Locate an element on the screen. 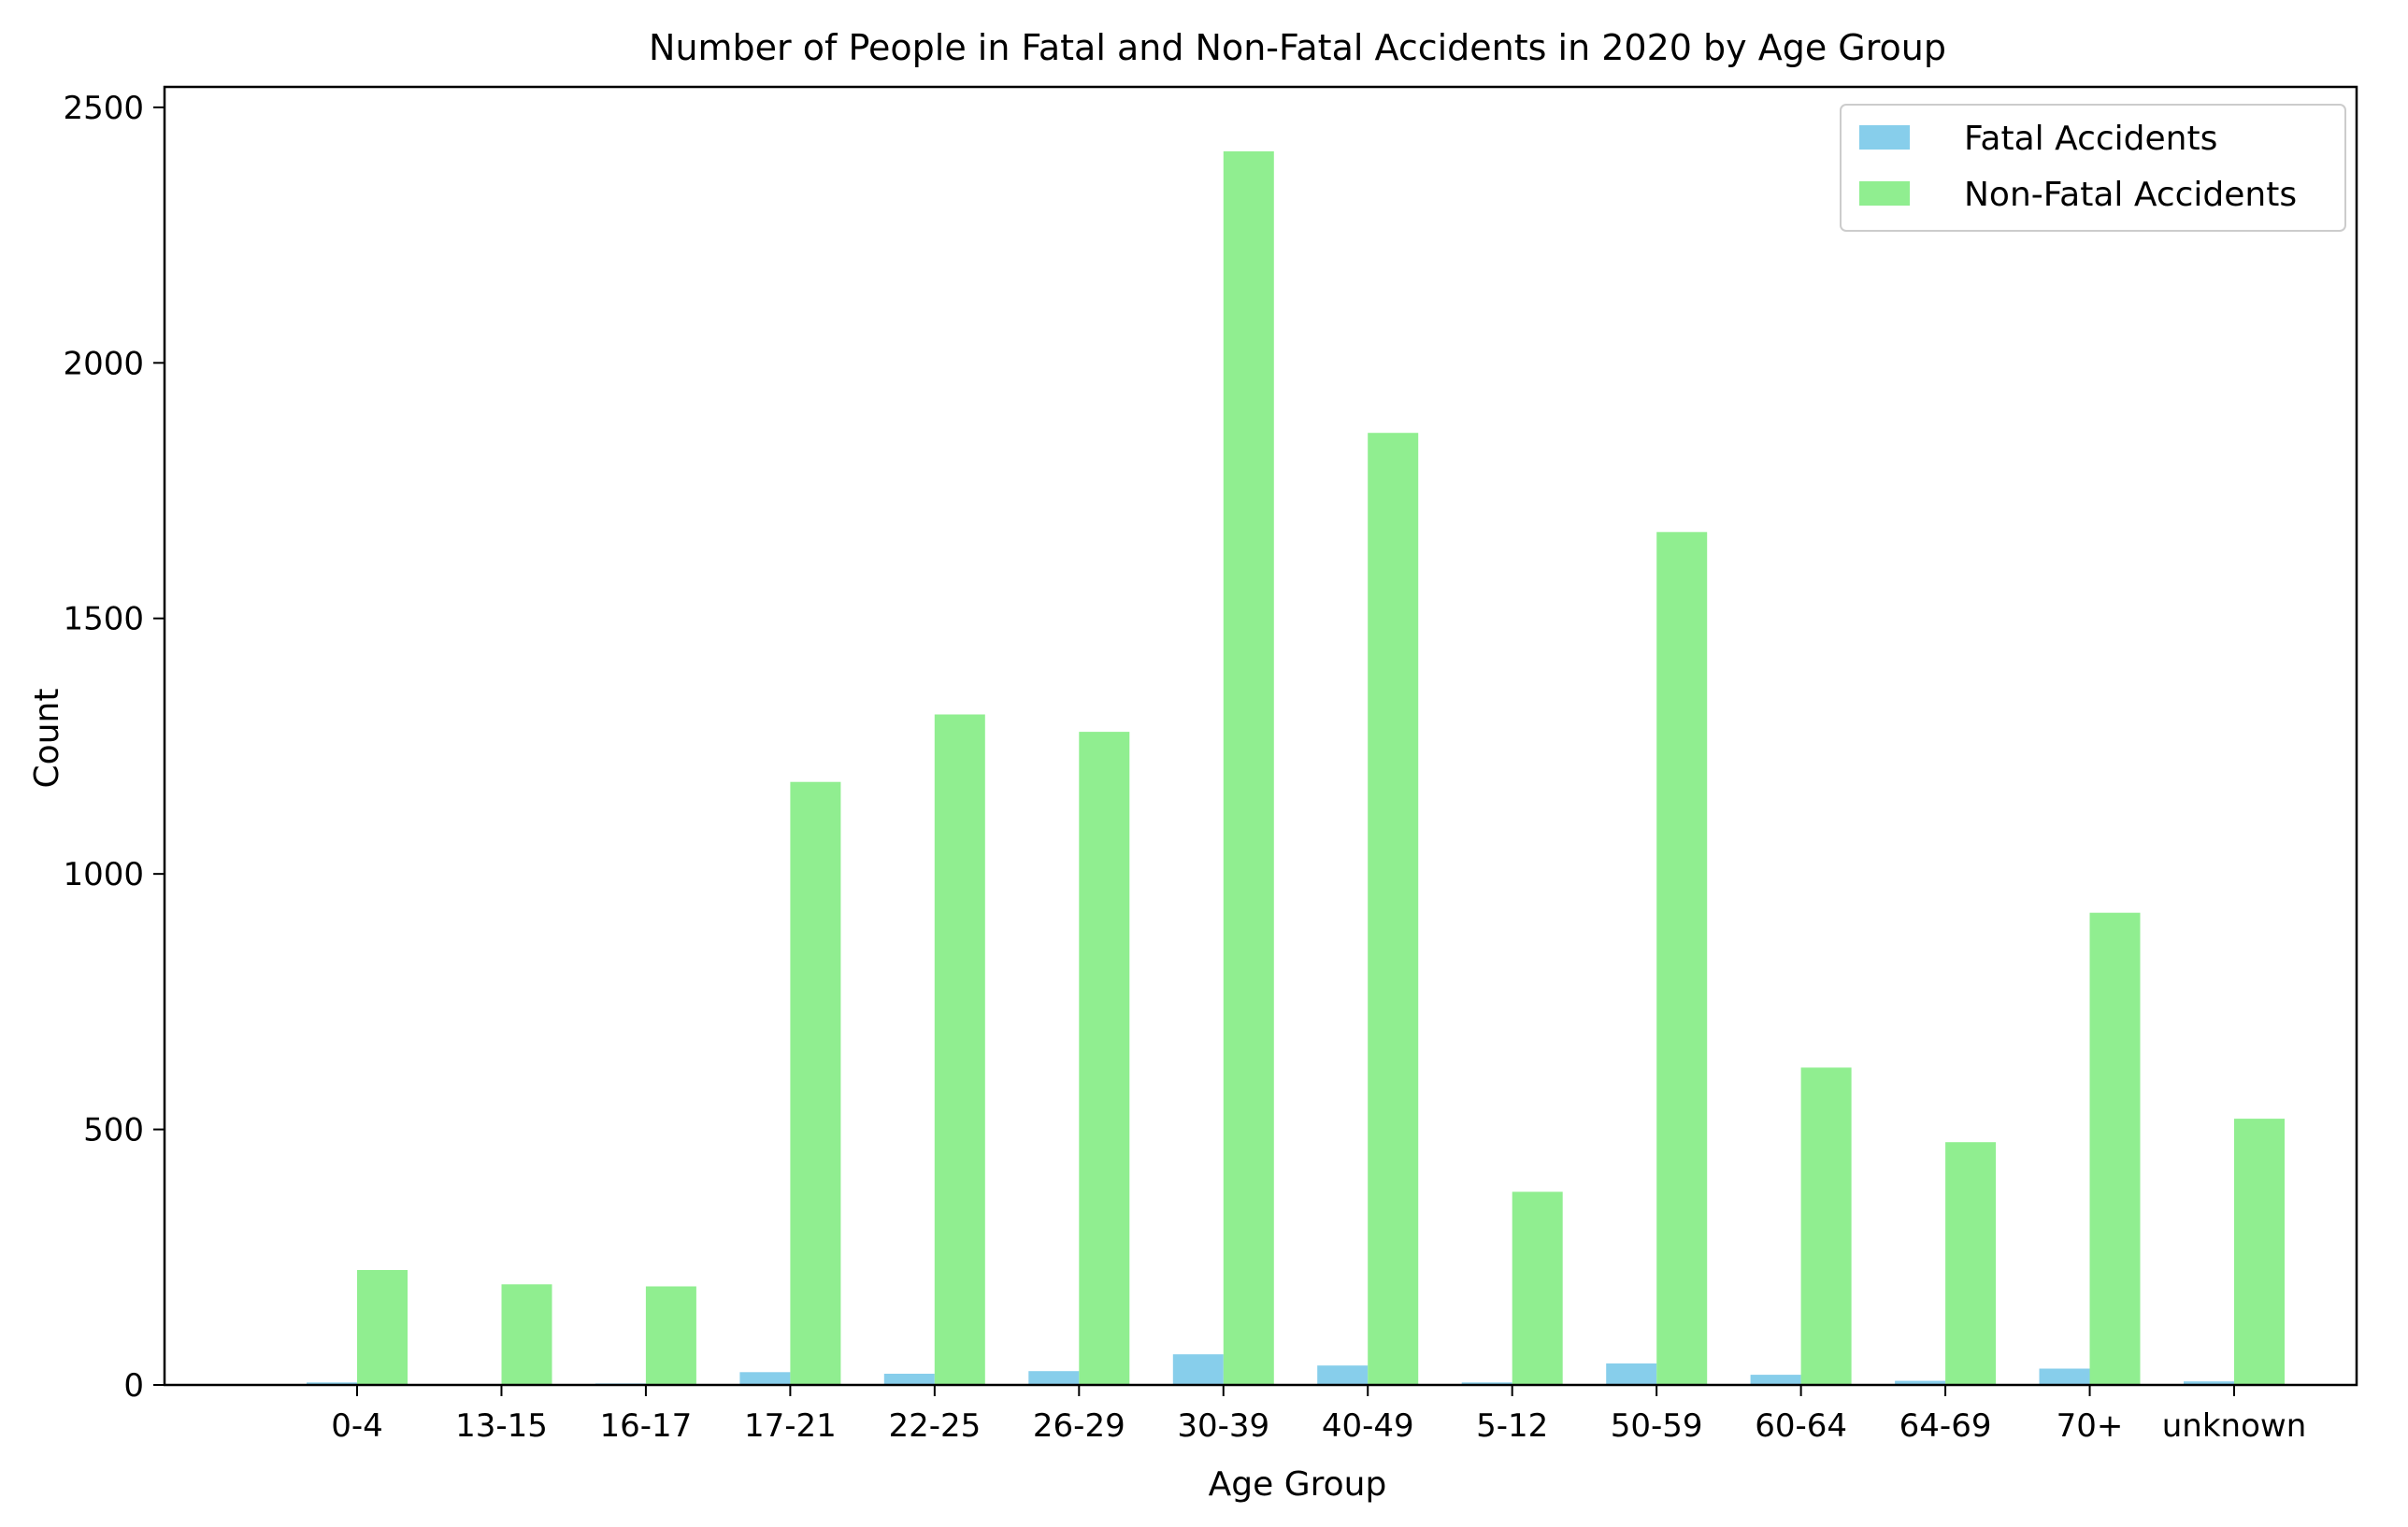 The width and height of the screenshot is (2408, 1527). x-tick-label: 5-12 is located at coordinates (1512, 1426).